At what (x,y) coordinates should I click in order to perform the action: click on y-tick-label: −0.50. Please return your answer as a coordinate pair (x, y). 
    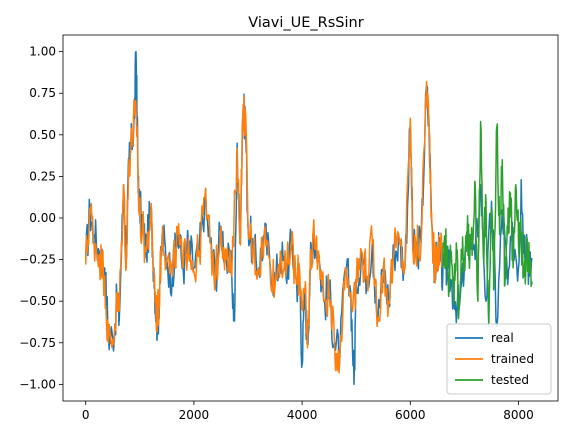
    Looking at the image, I should click on (37, 301).